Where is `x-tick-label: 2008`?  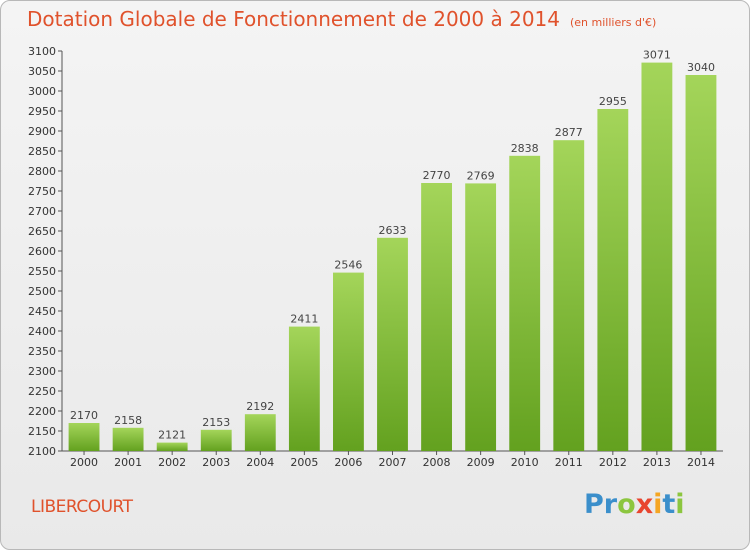 x-tick-label: 2008 is located at coordinates (437, 462).